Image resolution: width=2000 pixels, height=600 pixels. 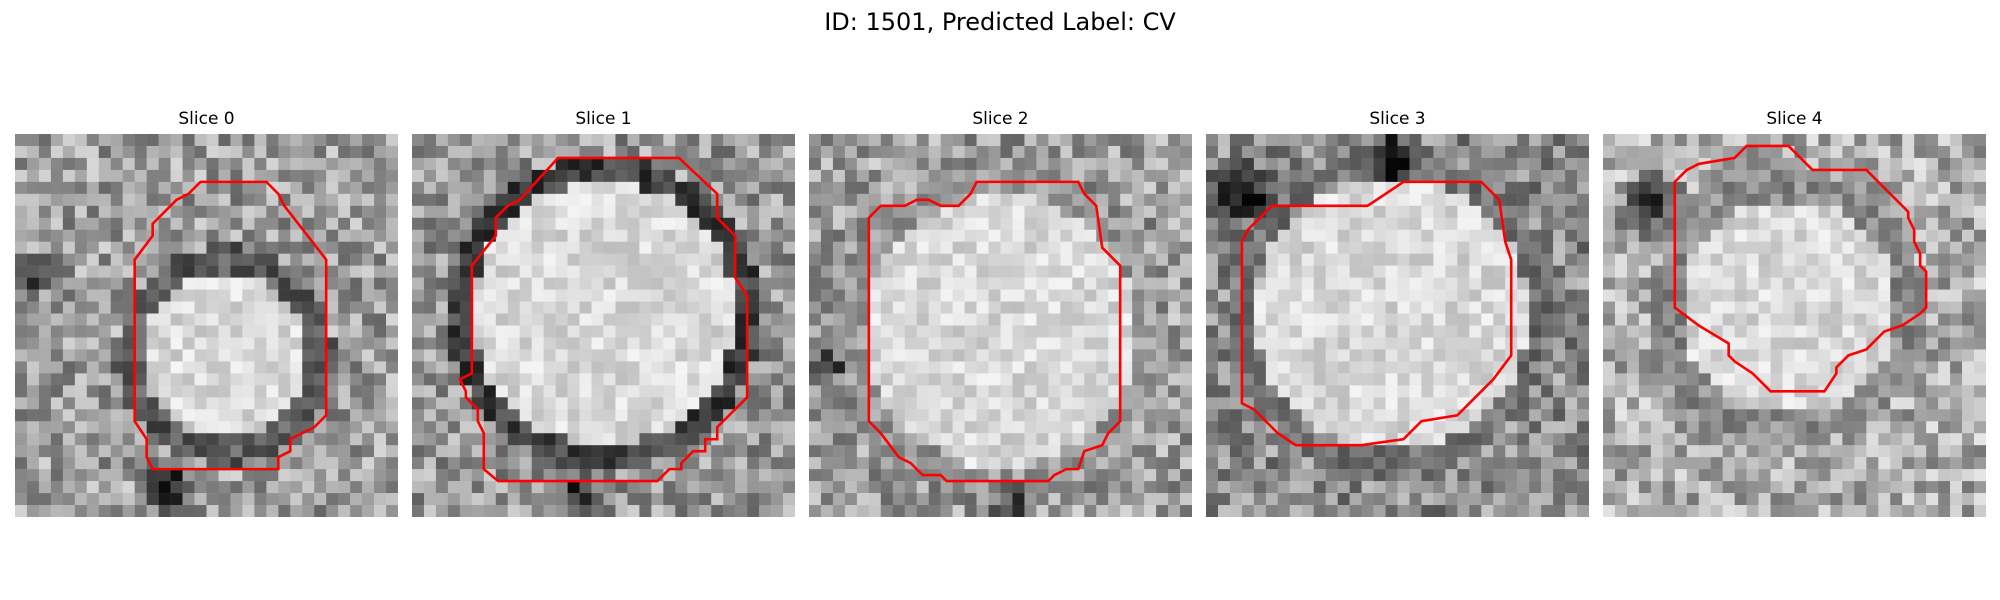 I want to click on slice-title: Slice 2, so click(x=1000, y=119).